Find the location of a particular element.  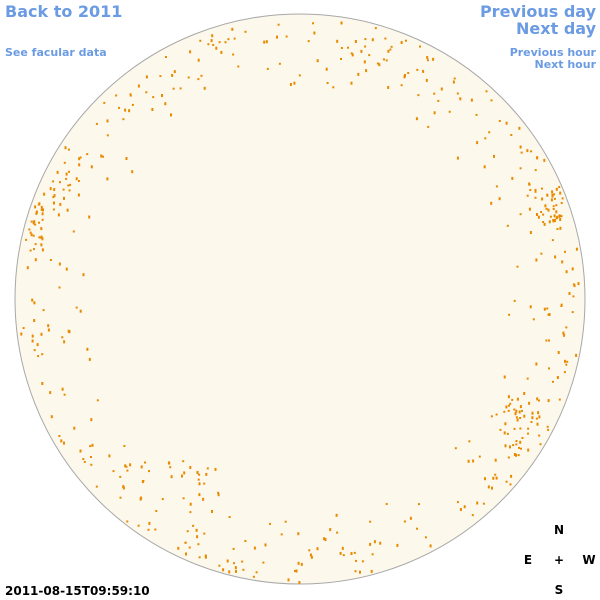

back-link: Back to 2011 is located at coordinates (63, 11).